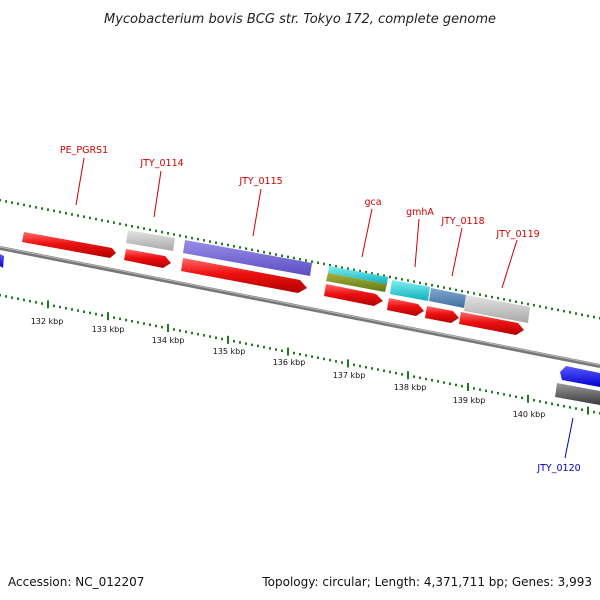 The width and height of the screenshot is (600, 600). I want to click on gca-cds-arrow, so click(353, 295).